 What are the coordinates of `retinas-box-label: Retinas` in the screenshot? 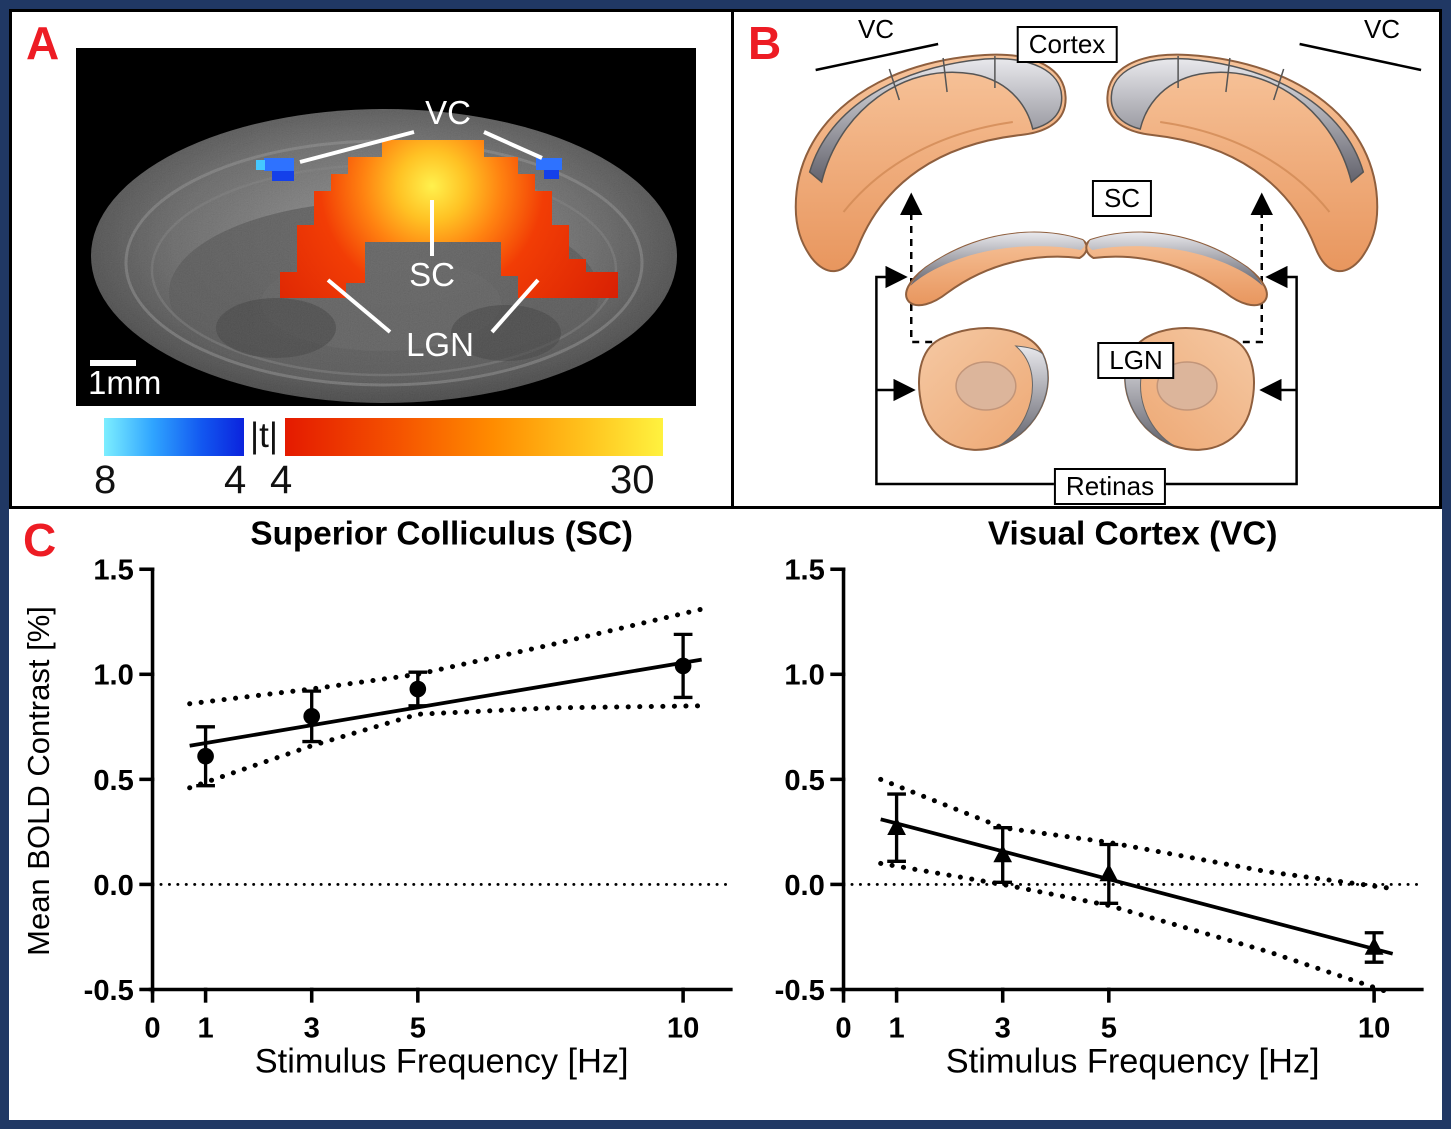 It's located at (1110, 486).